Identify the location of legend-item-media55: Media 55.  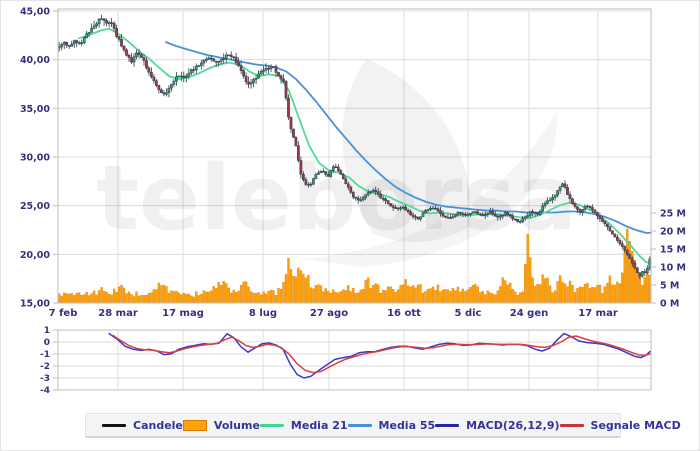
(391, 425).